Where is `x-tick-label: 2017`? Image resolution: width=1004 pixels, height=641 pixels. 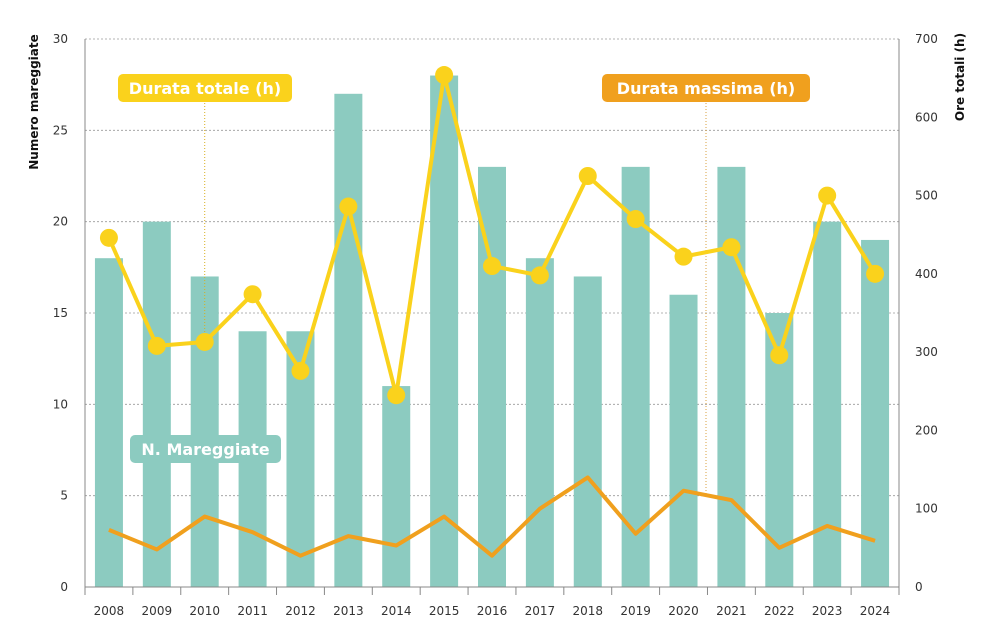 x-tick-label: 2017 is located at coordinates (540, 611).